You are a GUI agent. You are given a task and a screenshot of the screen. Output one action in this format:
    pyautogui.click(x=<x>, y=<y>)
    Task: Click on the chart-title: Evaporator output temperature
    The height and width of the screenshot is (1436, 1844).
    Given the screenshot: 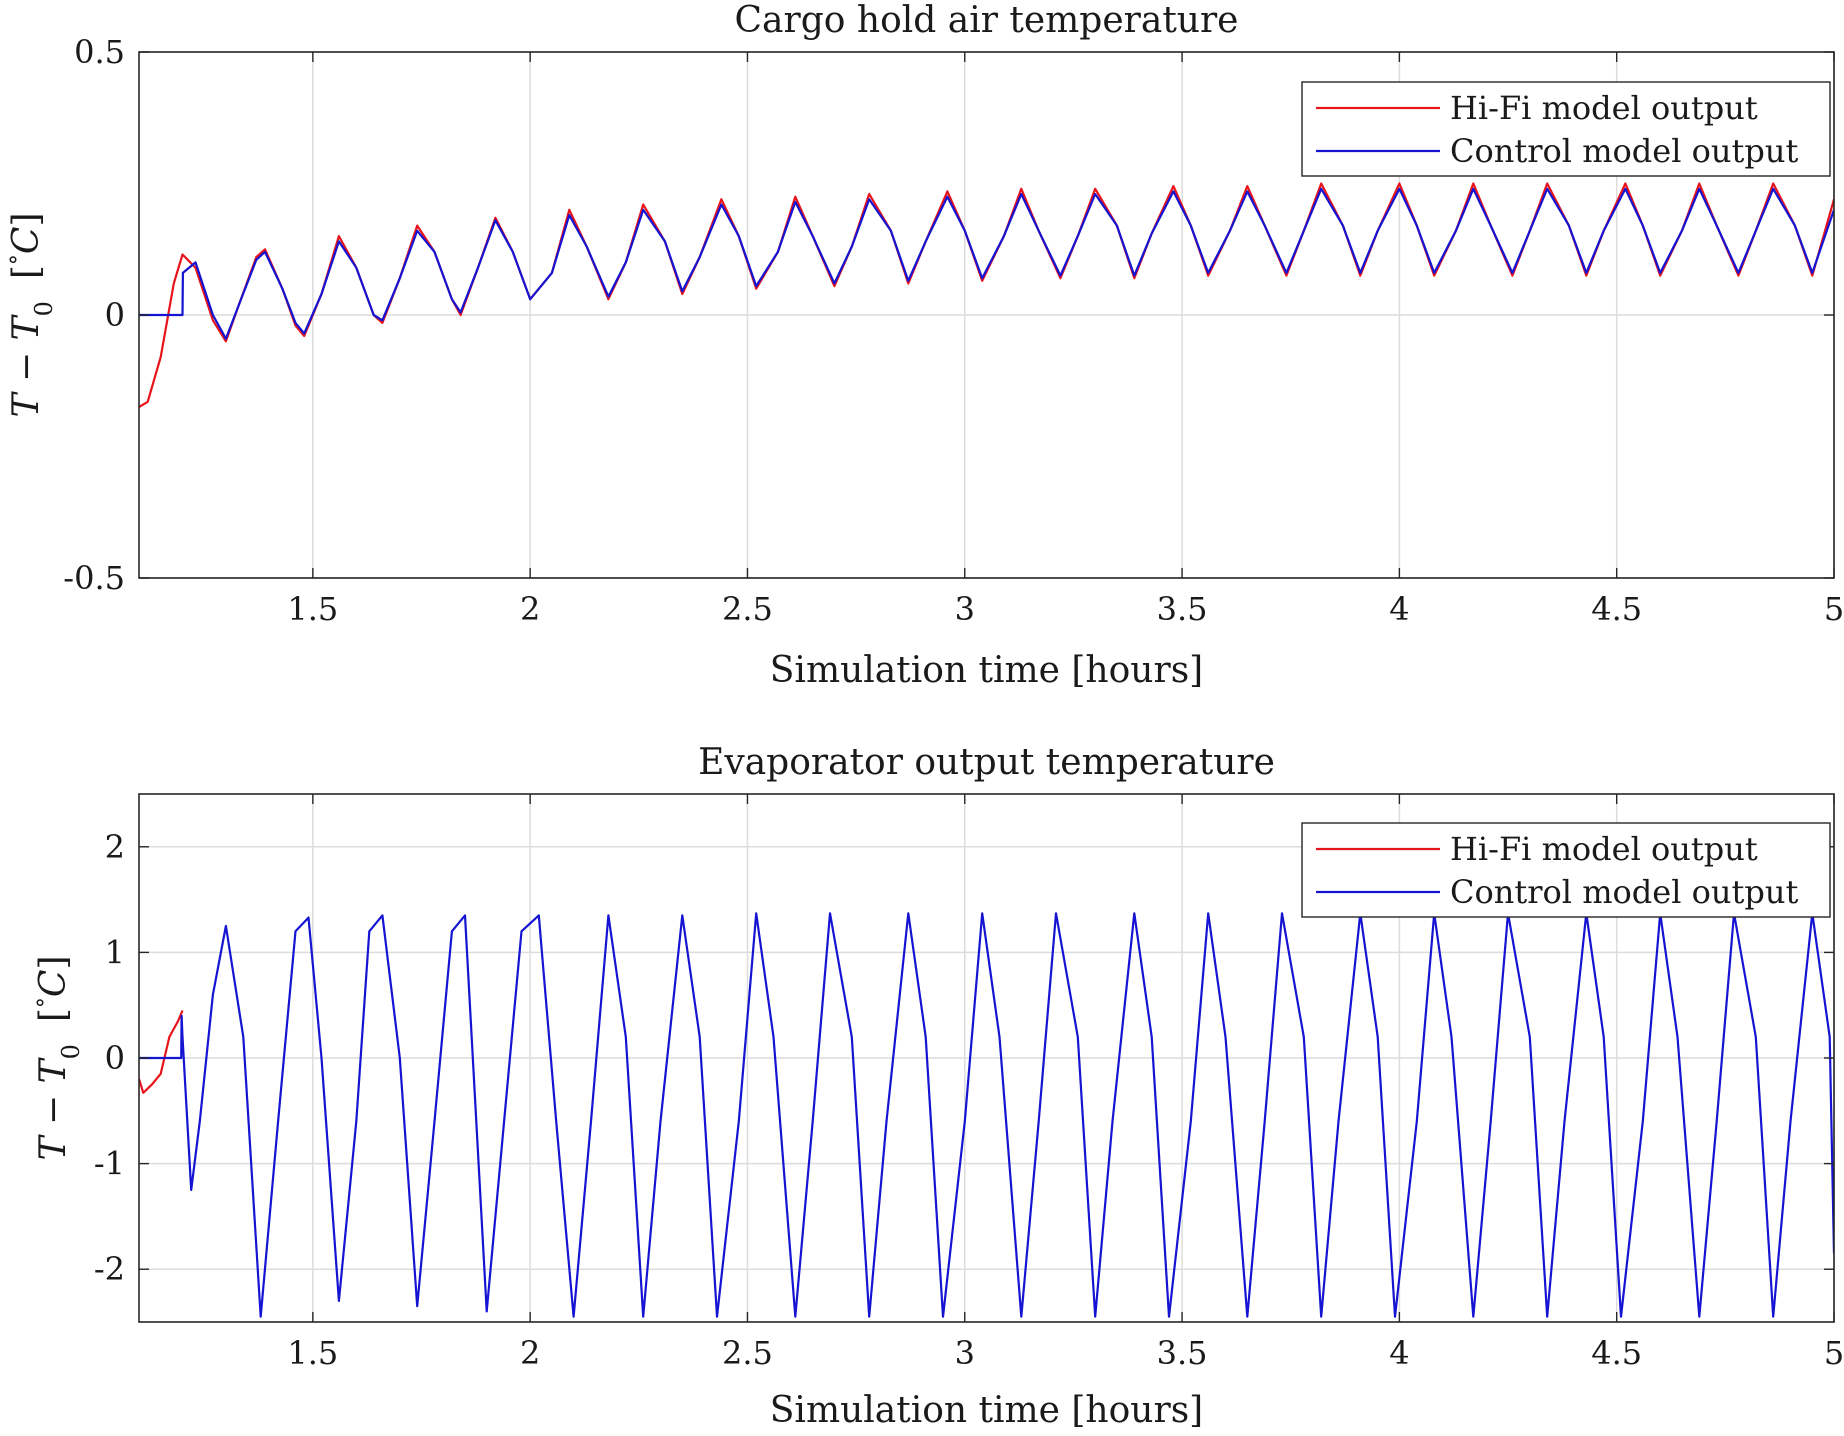 What is the action you would take?
    pyautogui.click(x=986, y=762)
    